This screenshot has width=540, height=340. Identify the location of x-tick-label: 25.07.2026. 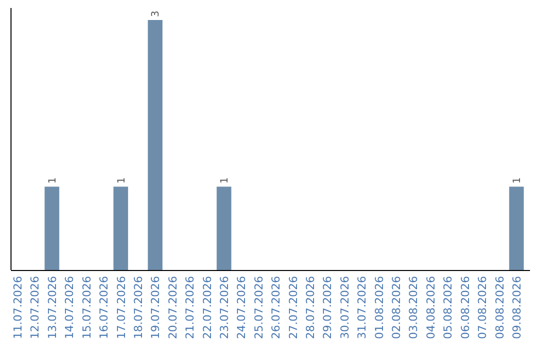
(259, 307).